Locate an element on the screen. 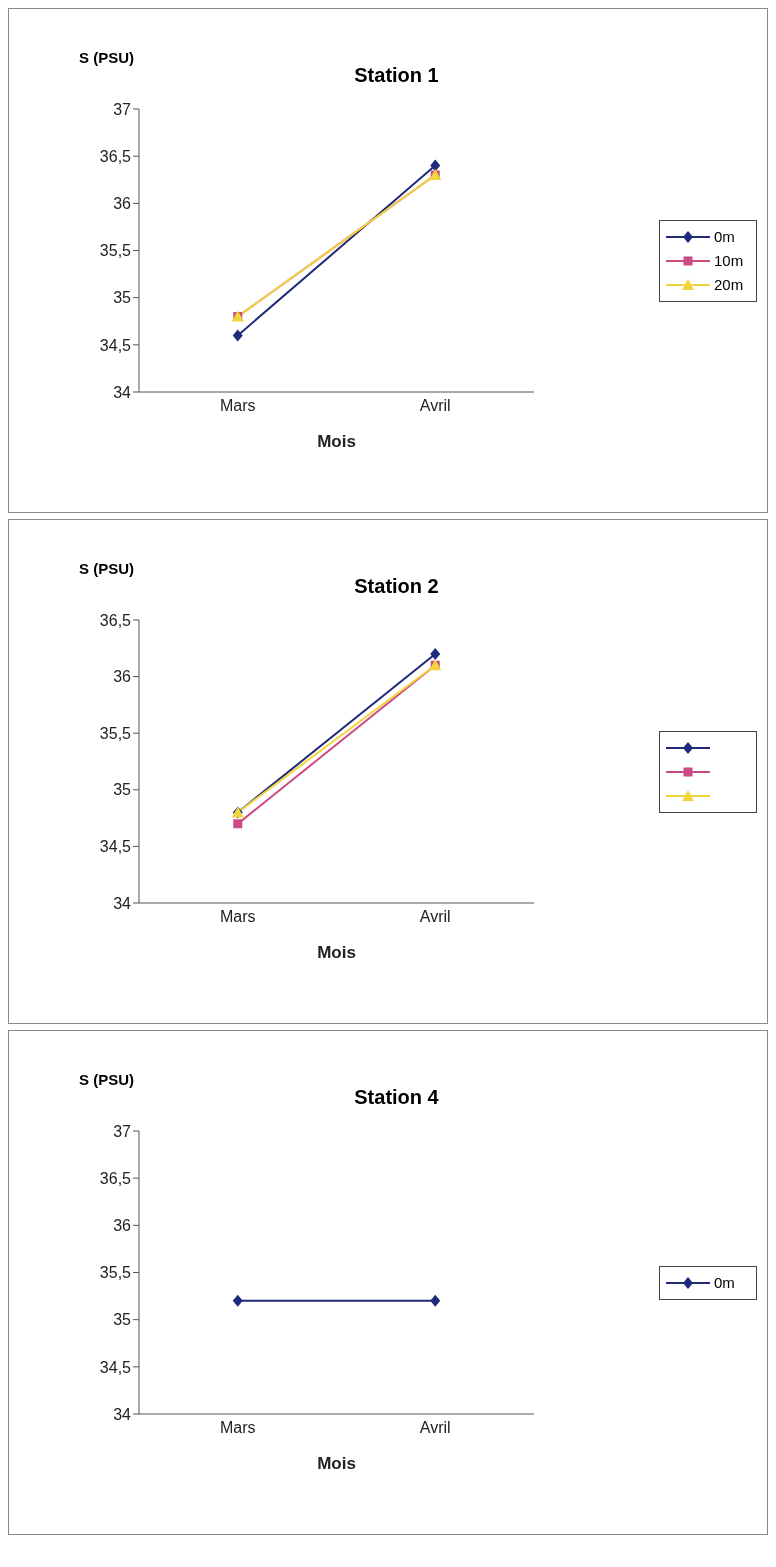 The image size is (776, 1567). chart-title: Station 4 is located at coordinates (396, 1097).